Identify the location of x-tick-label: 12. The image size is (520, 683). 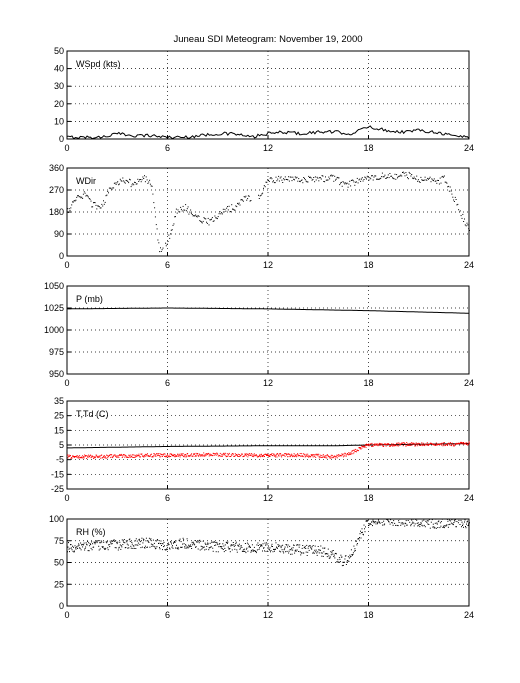
(268, 498).